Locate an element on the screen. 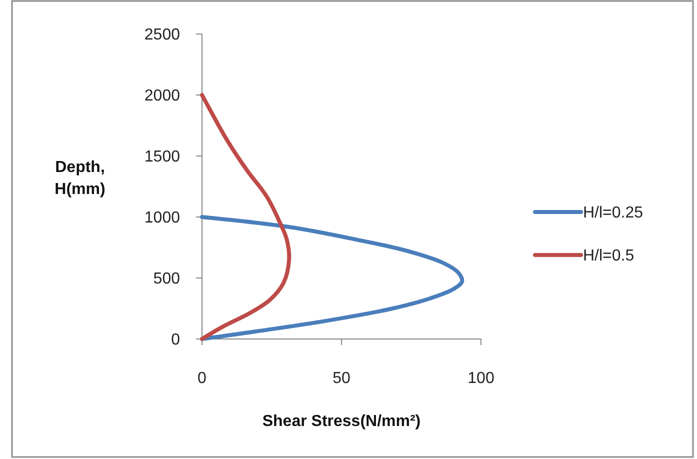  y-axis-title: Depth, H(mm) is located at coordinates (80, 178).